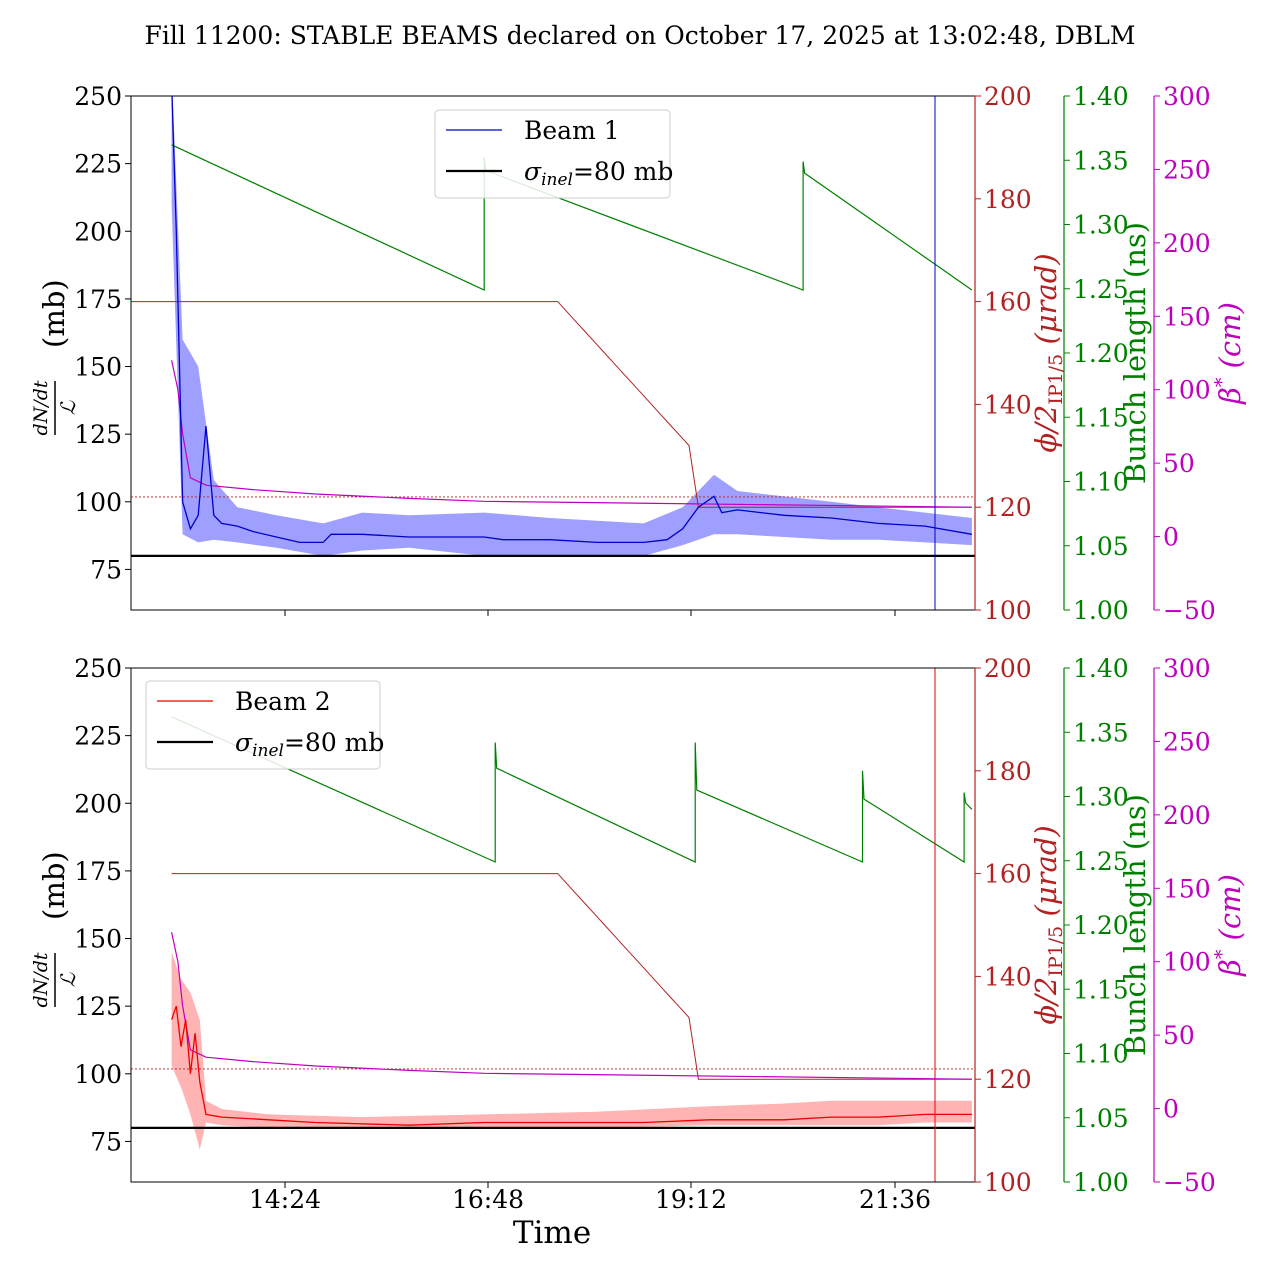 This screenshot has height=1280, width=1280. Describe the element at coordinates (571, 1065) in the screenshot. I see `beam-rate-line` at that location.